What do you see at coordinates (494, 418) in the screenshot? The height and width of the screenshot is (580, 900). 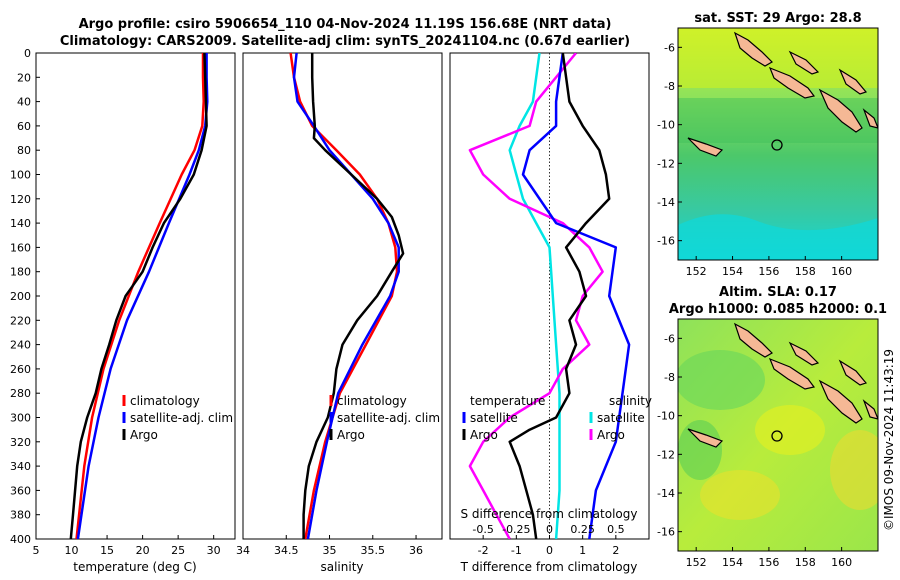 I see `legend-temp-satellite: satellite` at bounding box center [494, 418].